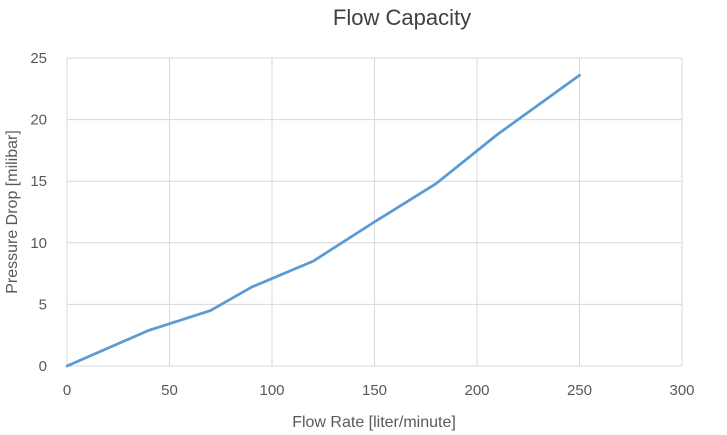 The height and width of the screenshot is (435, 727). Describe the element at coordinates (271, 390) in the screenshot. I see `x-tick-label: 100` at that location.